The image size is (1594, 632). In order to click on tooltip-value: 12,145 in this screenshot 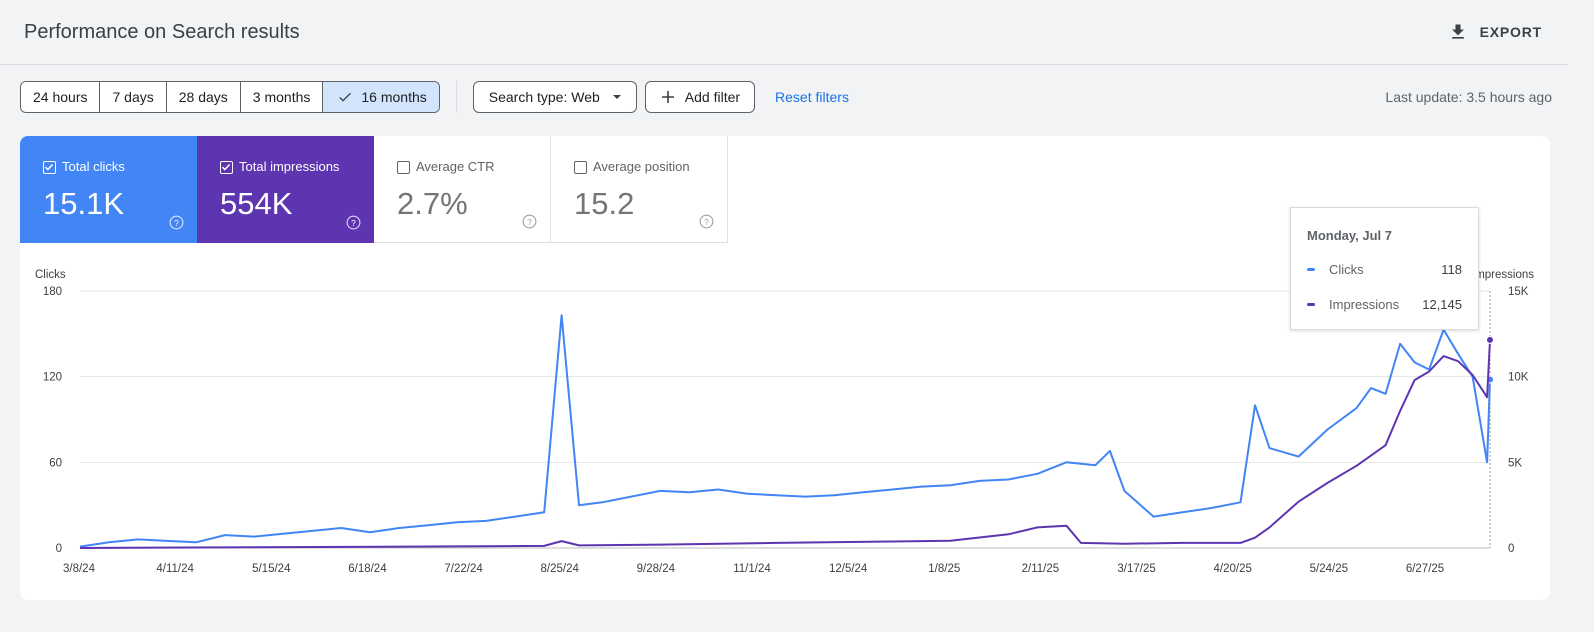, I will do `click(1442, 304)`.